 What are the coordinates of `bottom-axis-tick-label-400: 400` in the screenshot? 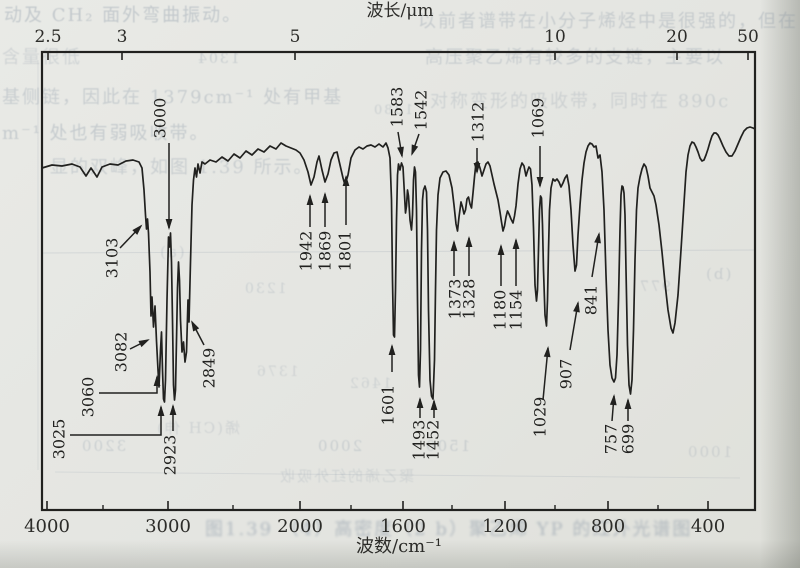 It's located at (708, 526).